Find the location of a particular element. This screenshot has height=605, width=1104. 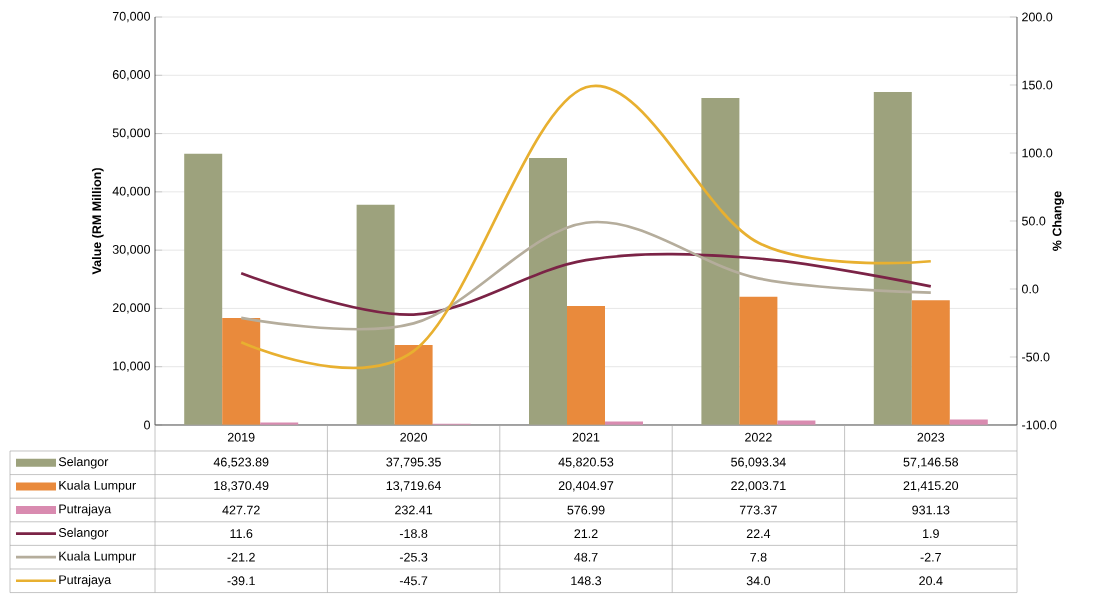

data-label: -18.8 is located at coordinates (413, 534).